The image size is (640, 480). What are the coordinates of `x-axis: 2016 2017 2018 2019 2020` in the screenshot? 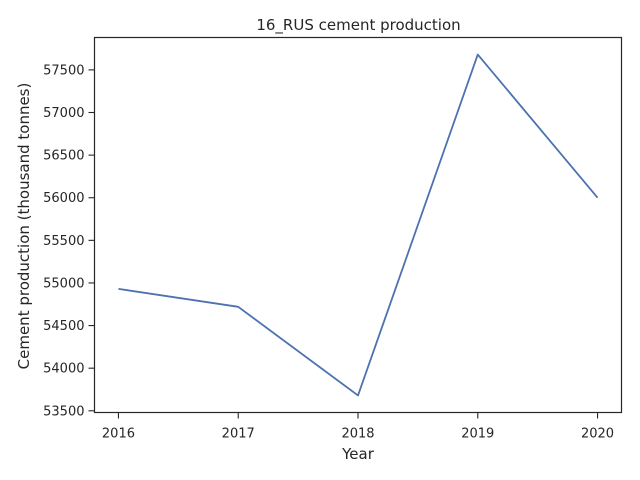 It's located at (358, 427).